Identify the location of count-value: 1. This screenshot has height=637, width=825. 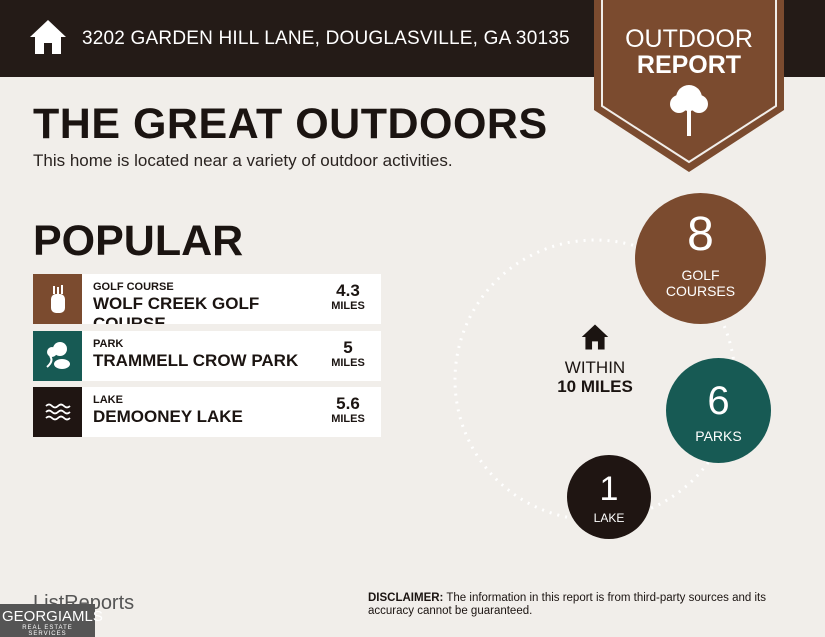
(609, 489).